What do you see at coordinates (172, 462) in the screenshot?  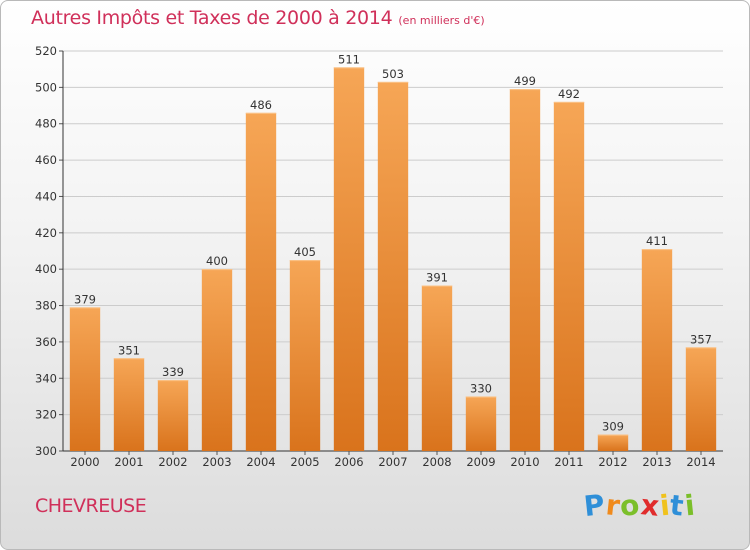 I see `x-tick-label: 2002` at bounding box center [172, 462].